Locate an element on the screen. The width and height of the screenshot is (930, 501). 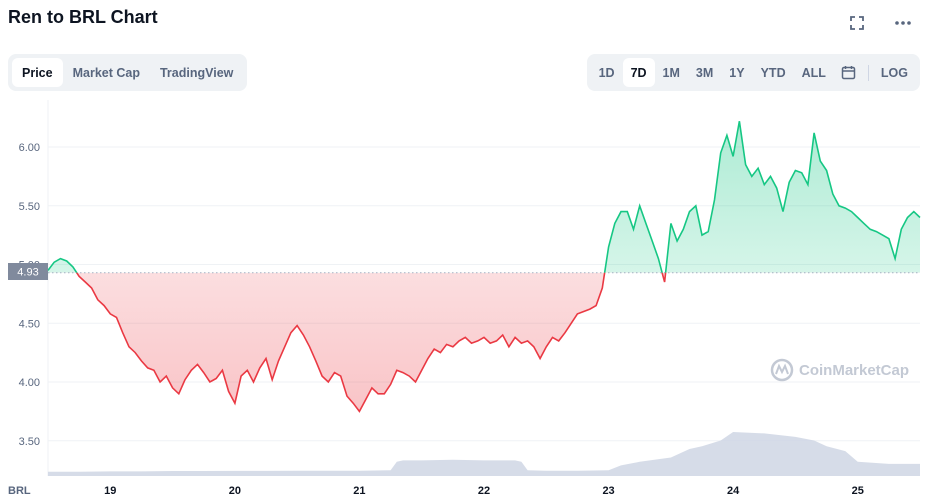
current-price-label: 4.93 is located at coordinates (27, 273).